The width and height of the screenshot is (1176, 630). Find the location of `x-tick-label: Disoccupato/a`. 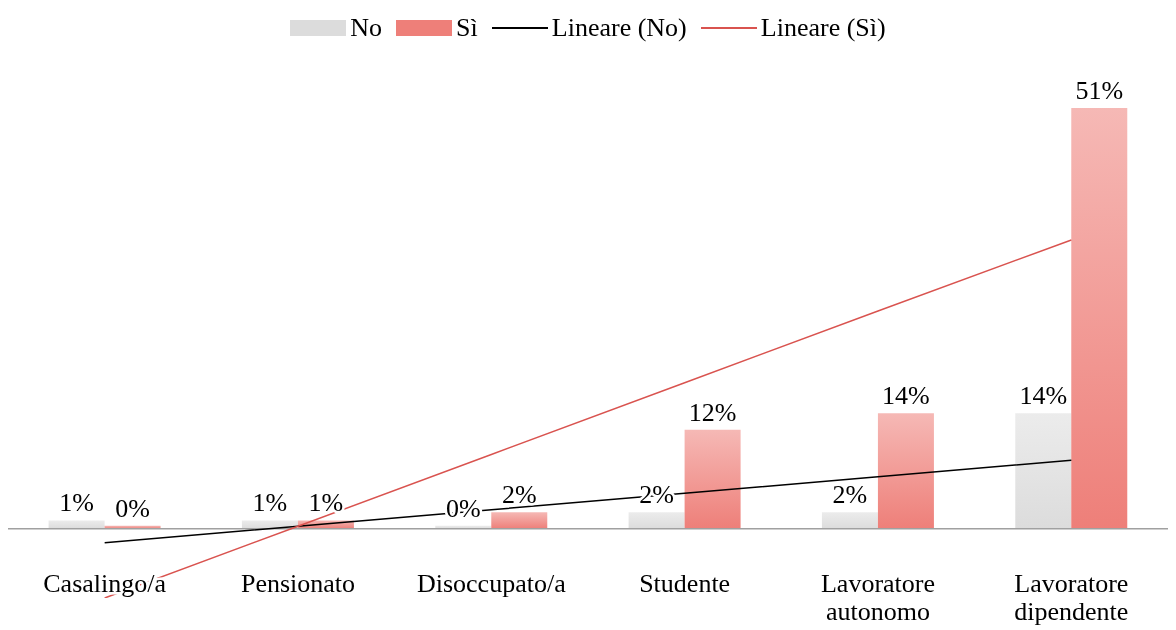

x-tick-label: Disoccupato/a is located at coordinates (491, 583).